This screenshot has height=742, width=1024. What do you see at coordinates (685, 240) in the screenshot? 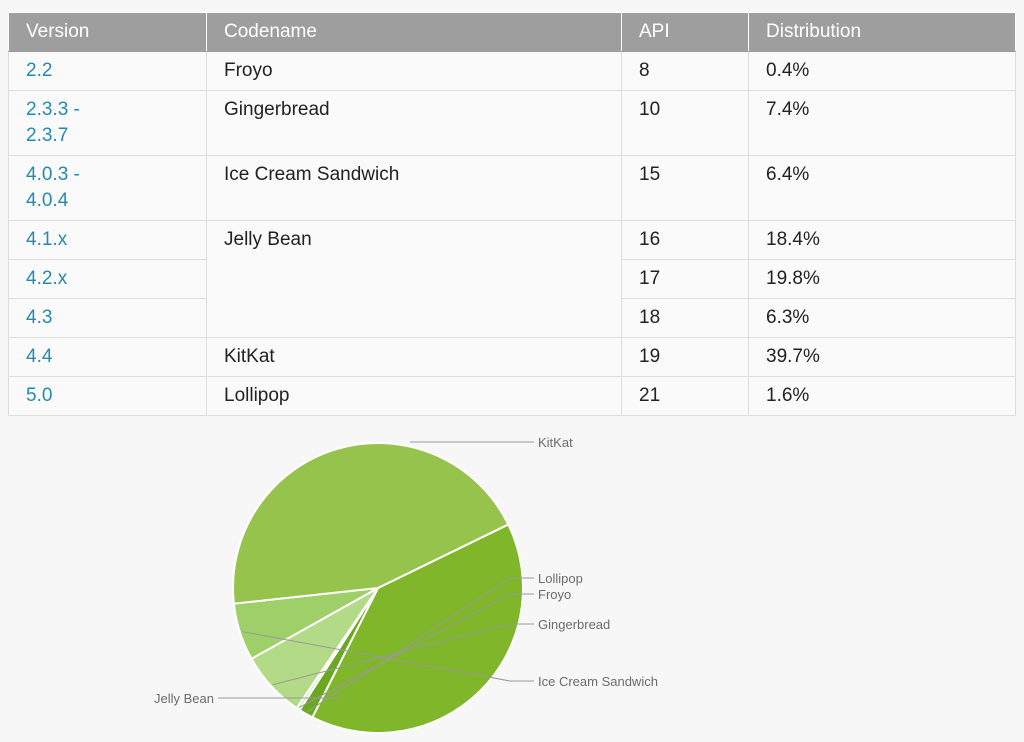
I see `api-cell: 16` at bounding box center [685, 240].